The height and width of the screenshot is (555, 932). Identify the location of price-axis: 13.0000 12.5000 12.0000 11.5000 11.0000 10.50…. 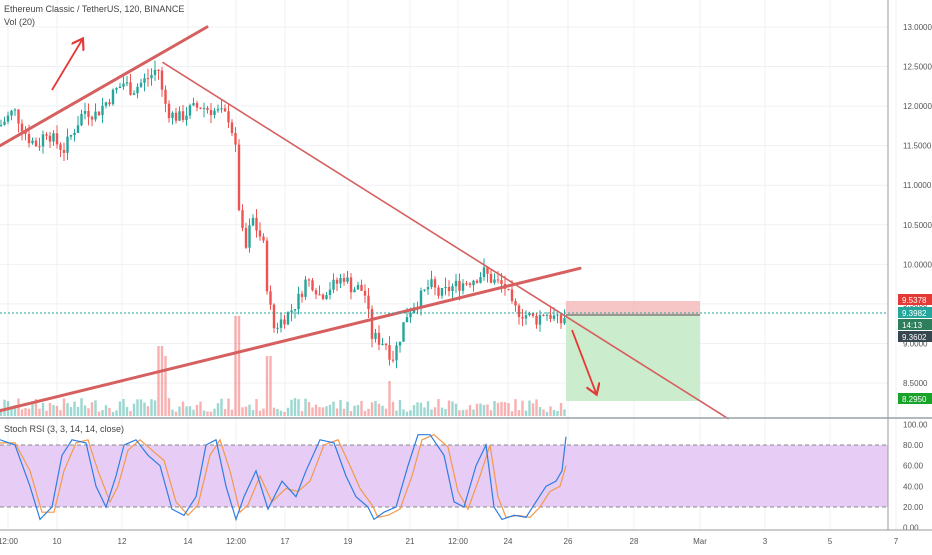
(917, 205).